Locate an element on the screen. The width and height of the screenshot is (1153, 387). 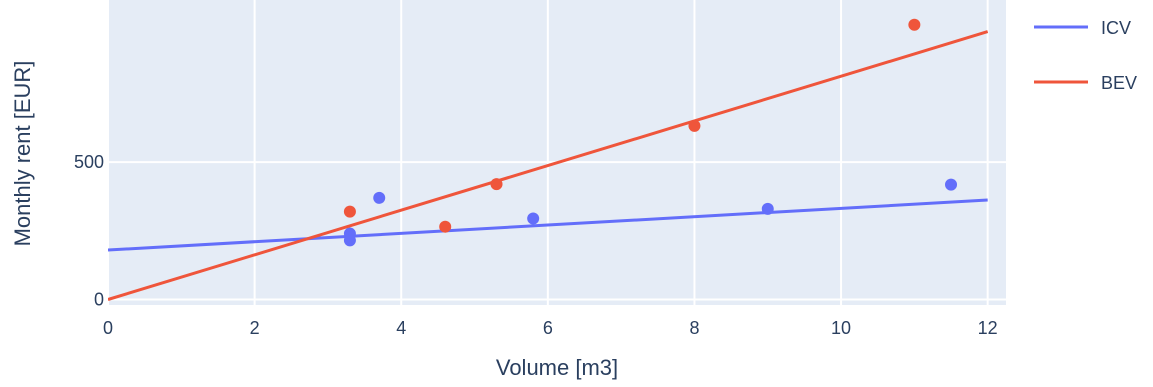
icv-trendline is located at coordinates (548, 225).